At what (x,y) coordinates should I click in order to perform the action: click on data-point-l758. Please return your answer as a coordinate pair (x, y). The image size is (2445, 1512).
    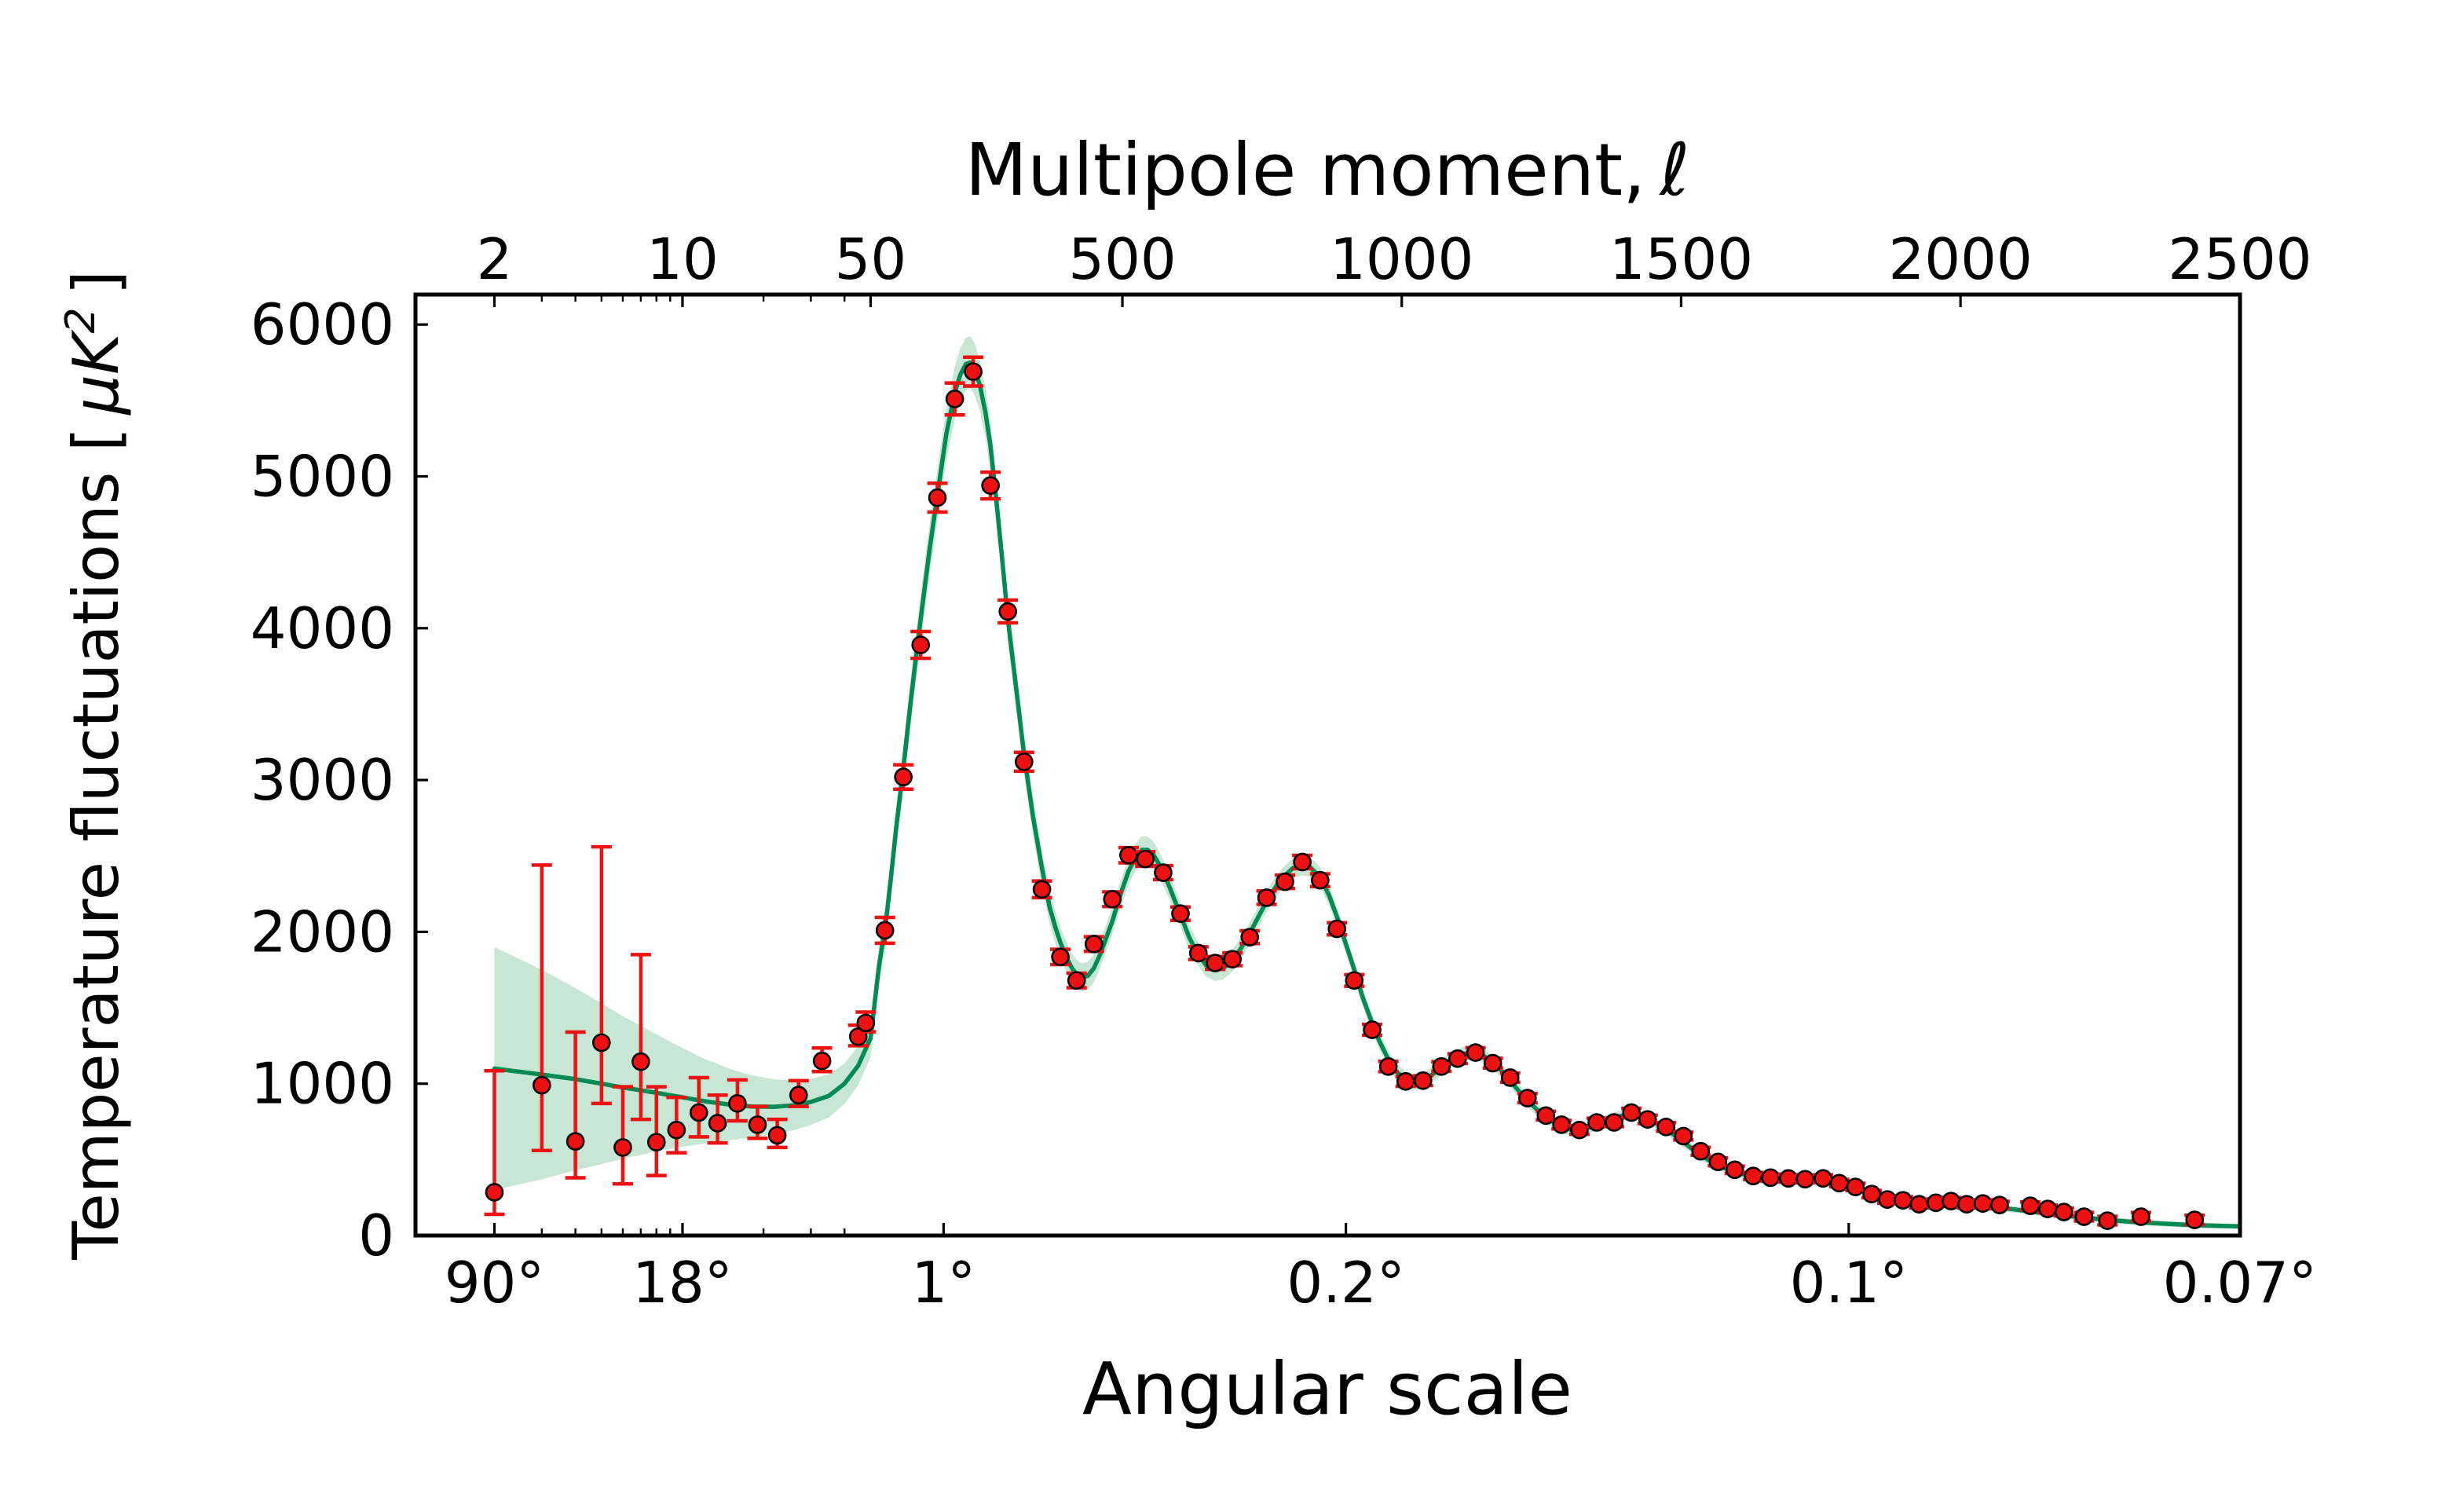
    Looking at the image, I should click on (1266, 897).